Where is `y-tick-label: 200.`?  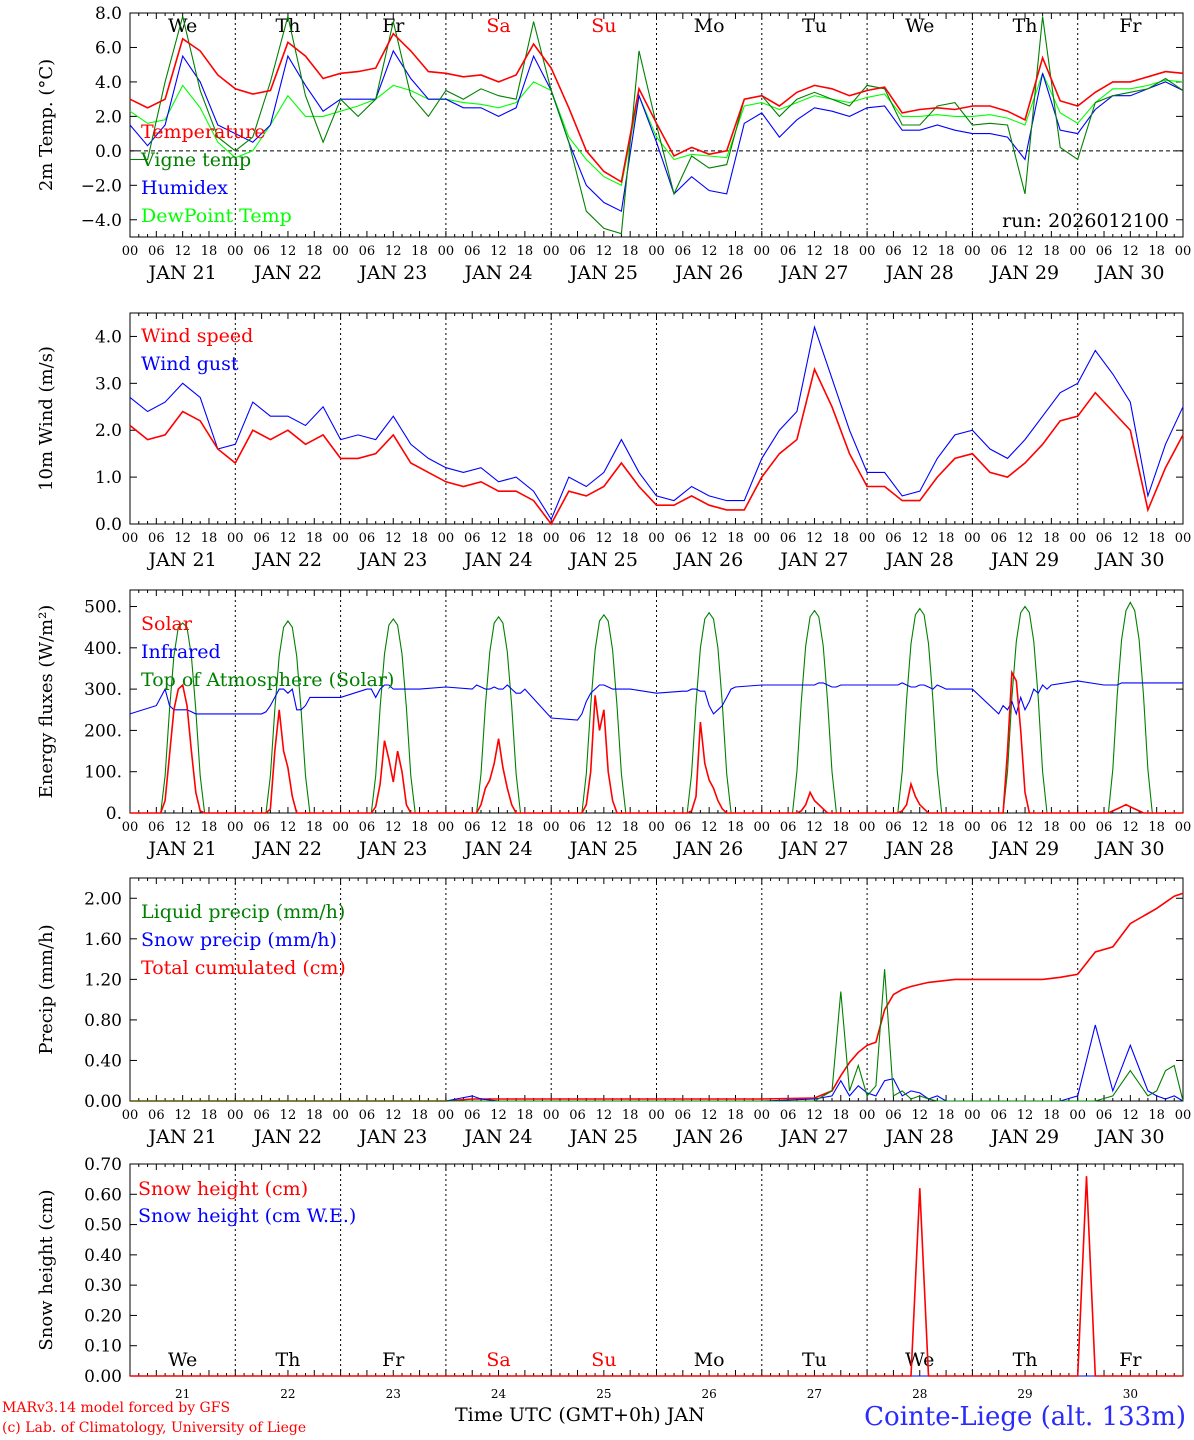 y-tick-label: 200. is located at coordinates (103, 731).